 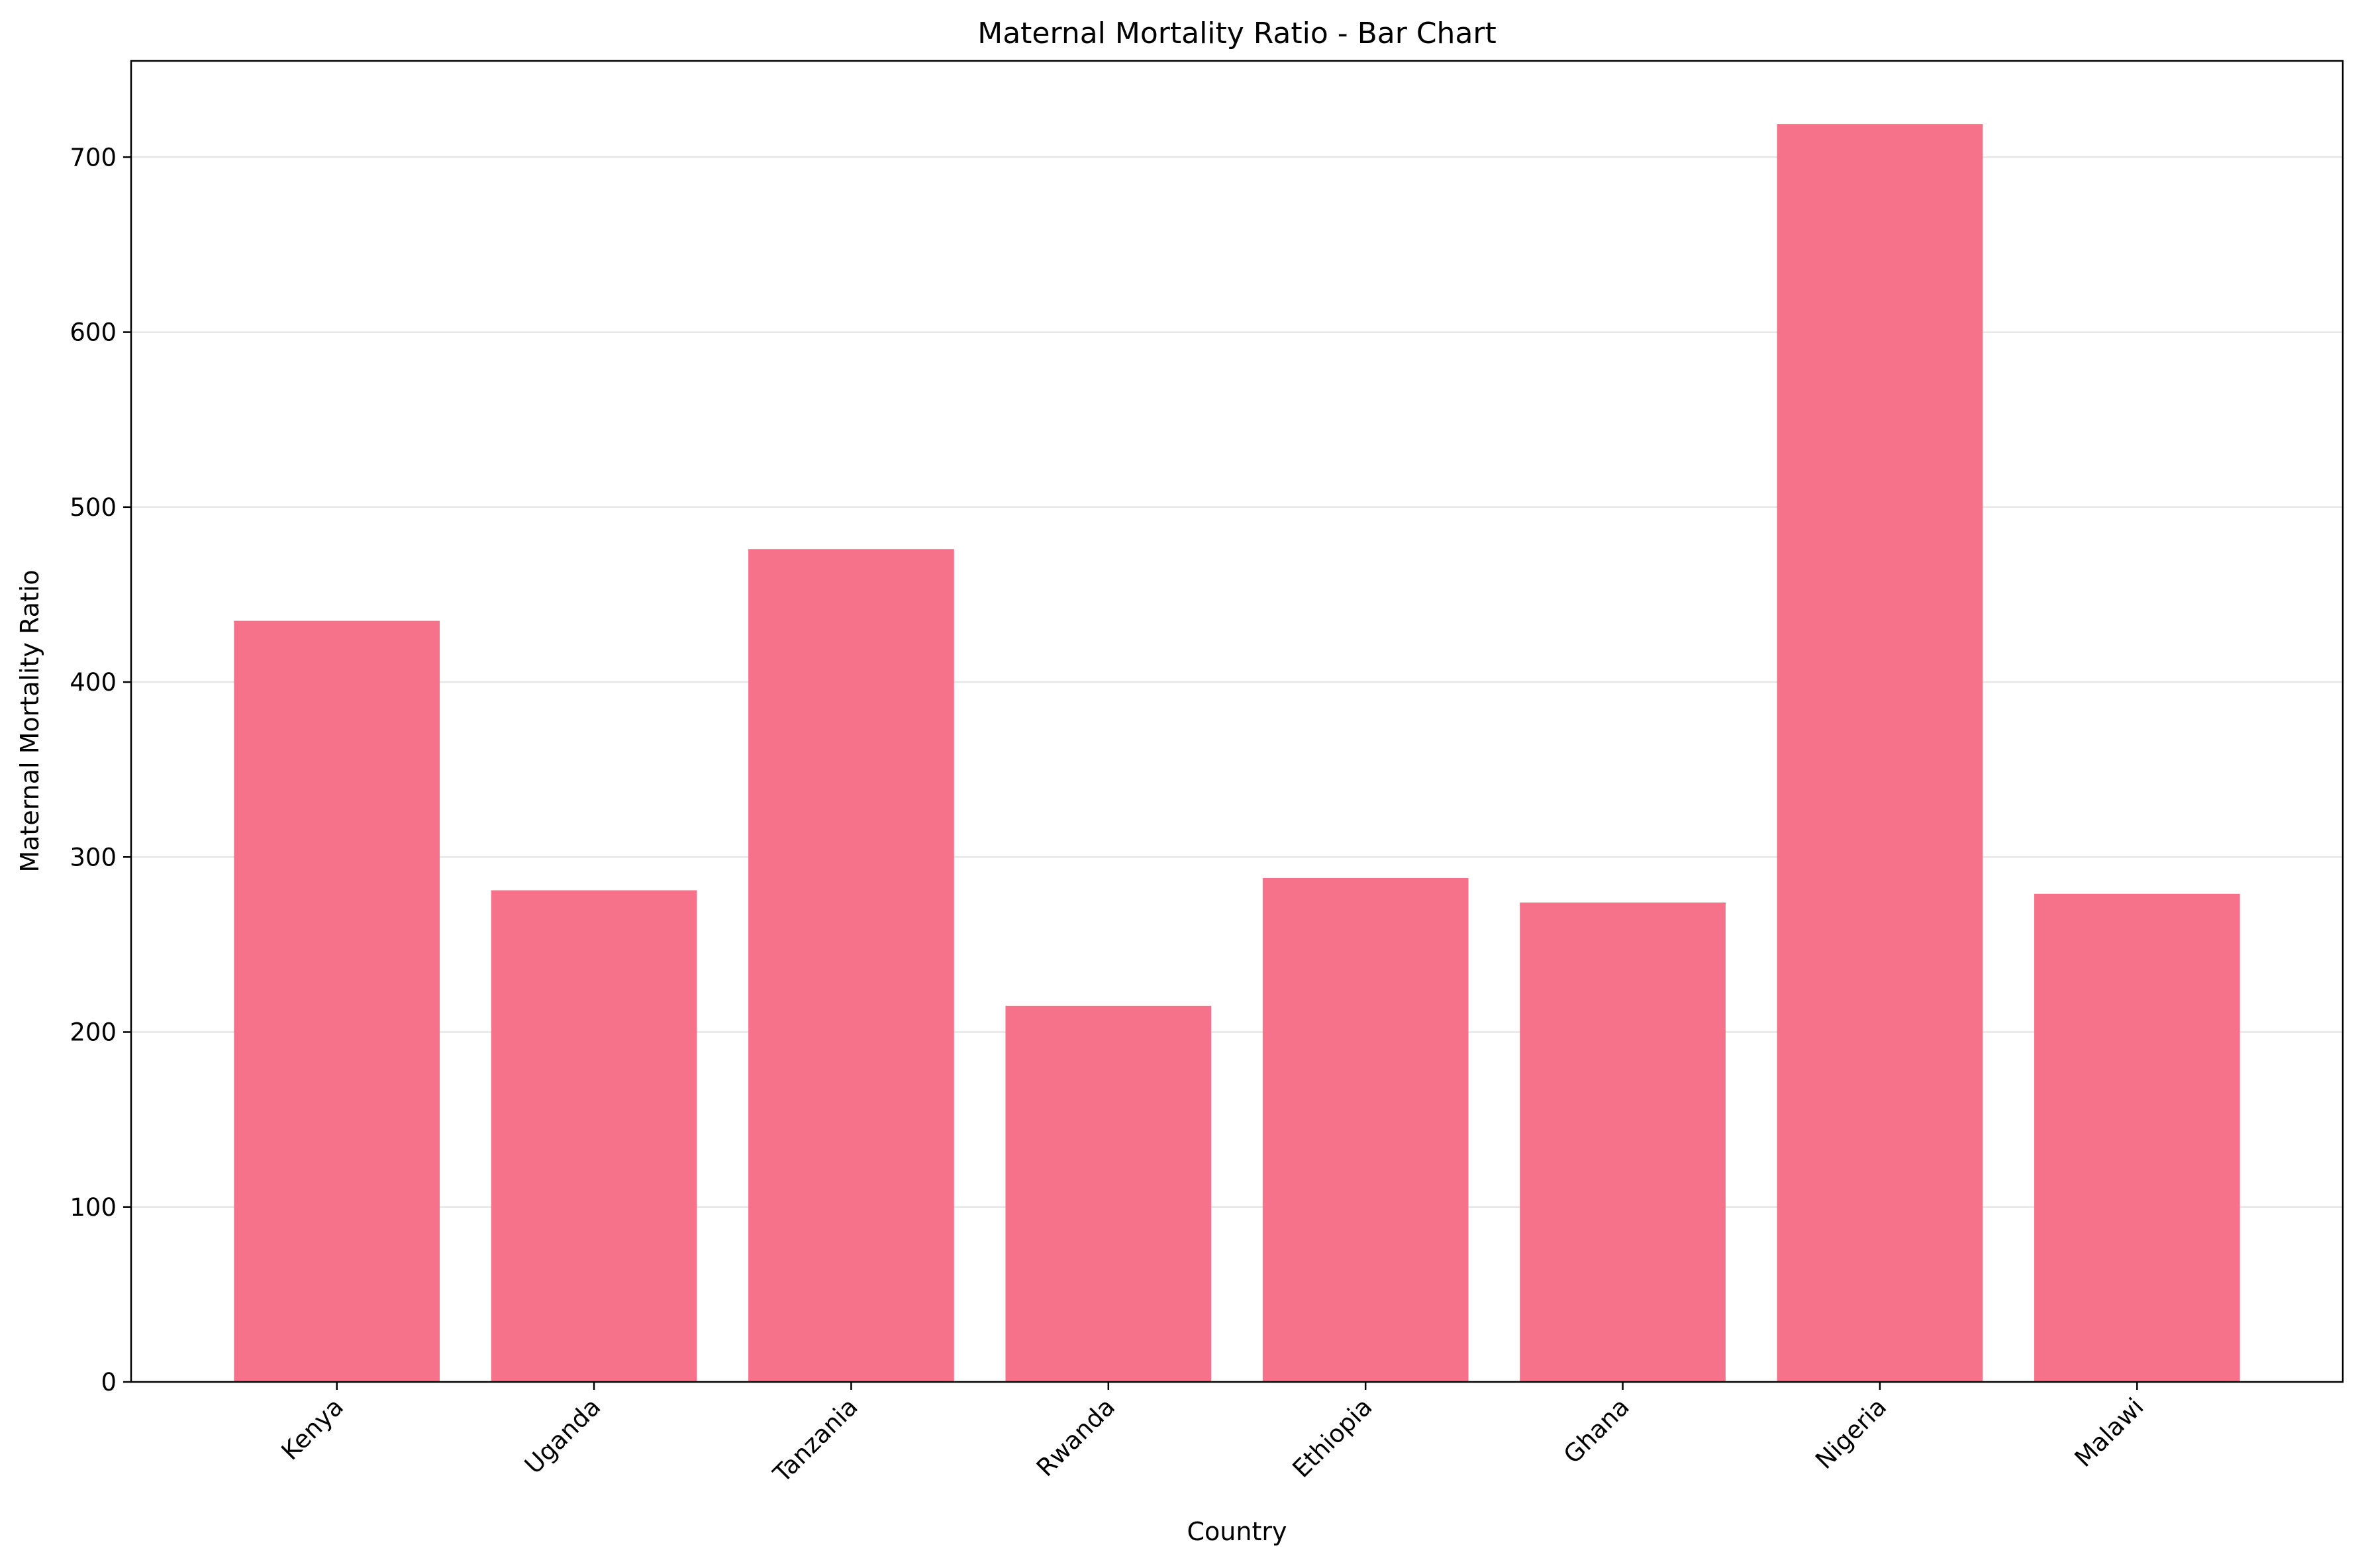 What do you see at coordinates (1623, 1142) in the screenshot?
I see `bar-ghana` at bounding box center [1623, 1142].